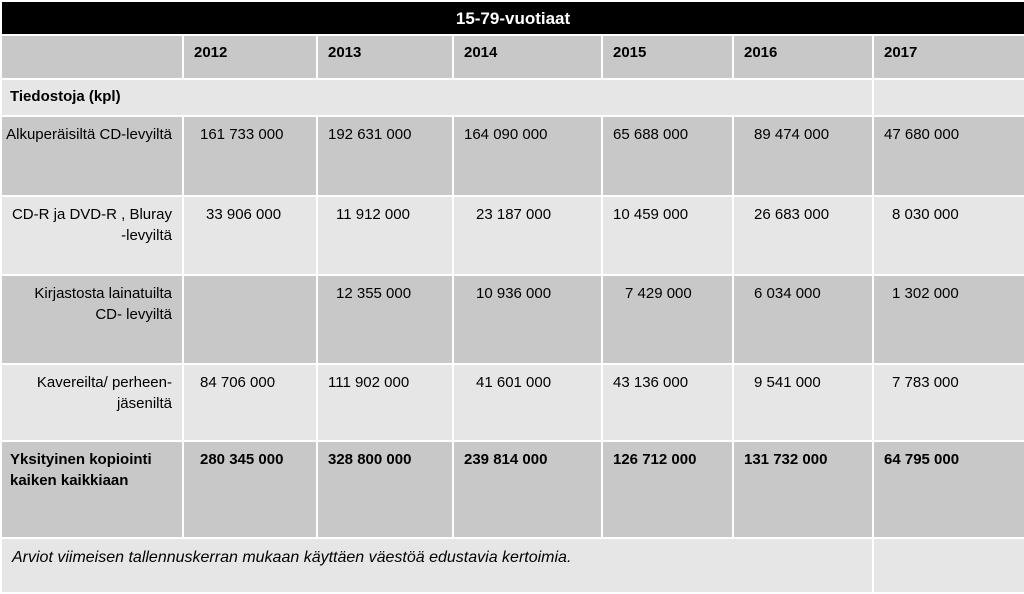  What do you see at coordinates (667, 57) in the screenshot?
I see `year-header: 2015` at bounding box center [667, 57].